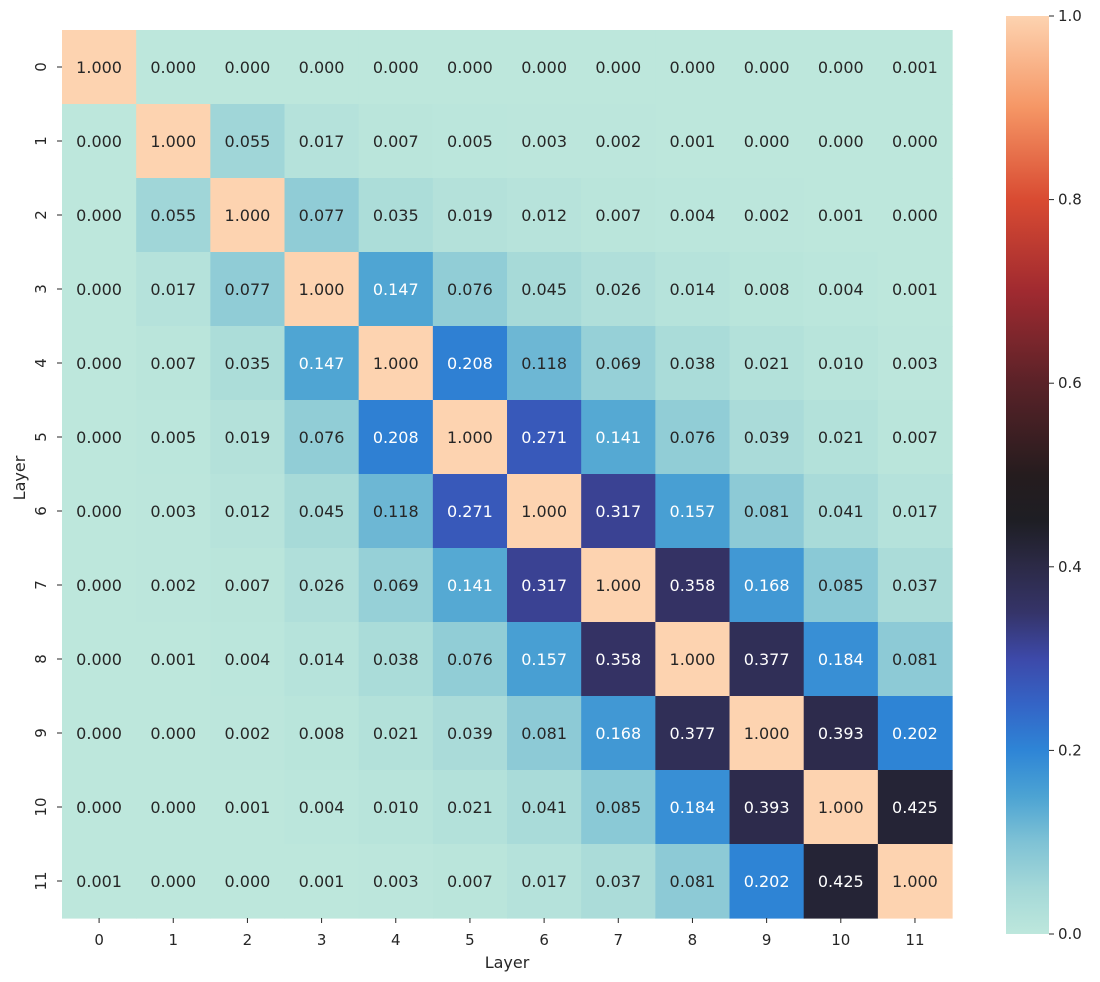 The width and height of the screenshot is (1100, 982). I want to click on heatmap-cell-r11-c5, so click(470, 881).